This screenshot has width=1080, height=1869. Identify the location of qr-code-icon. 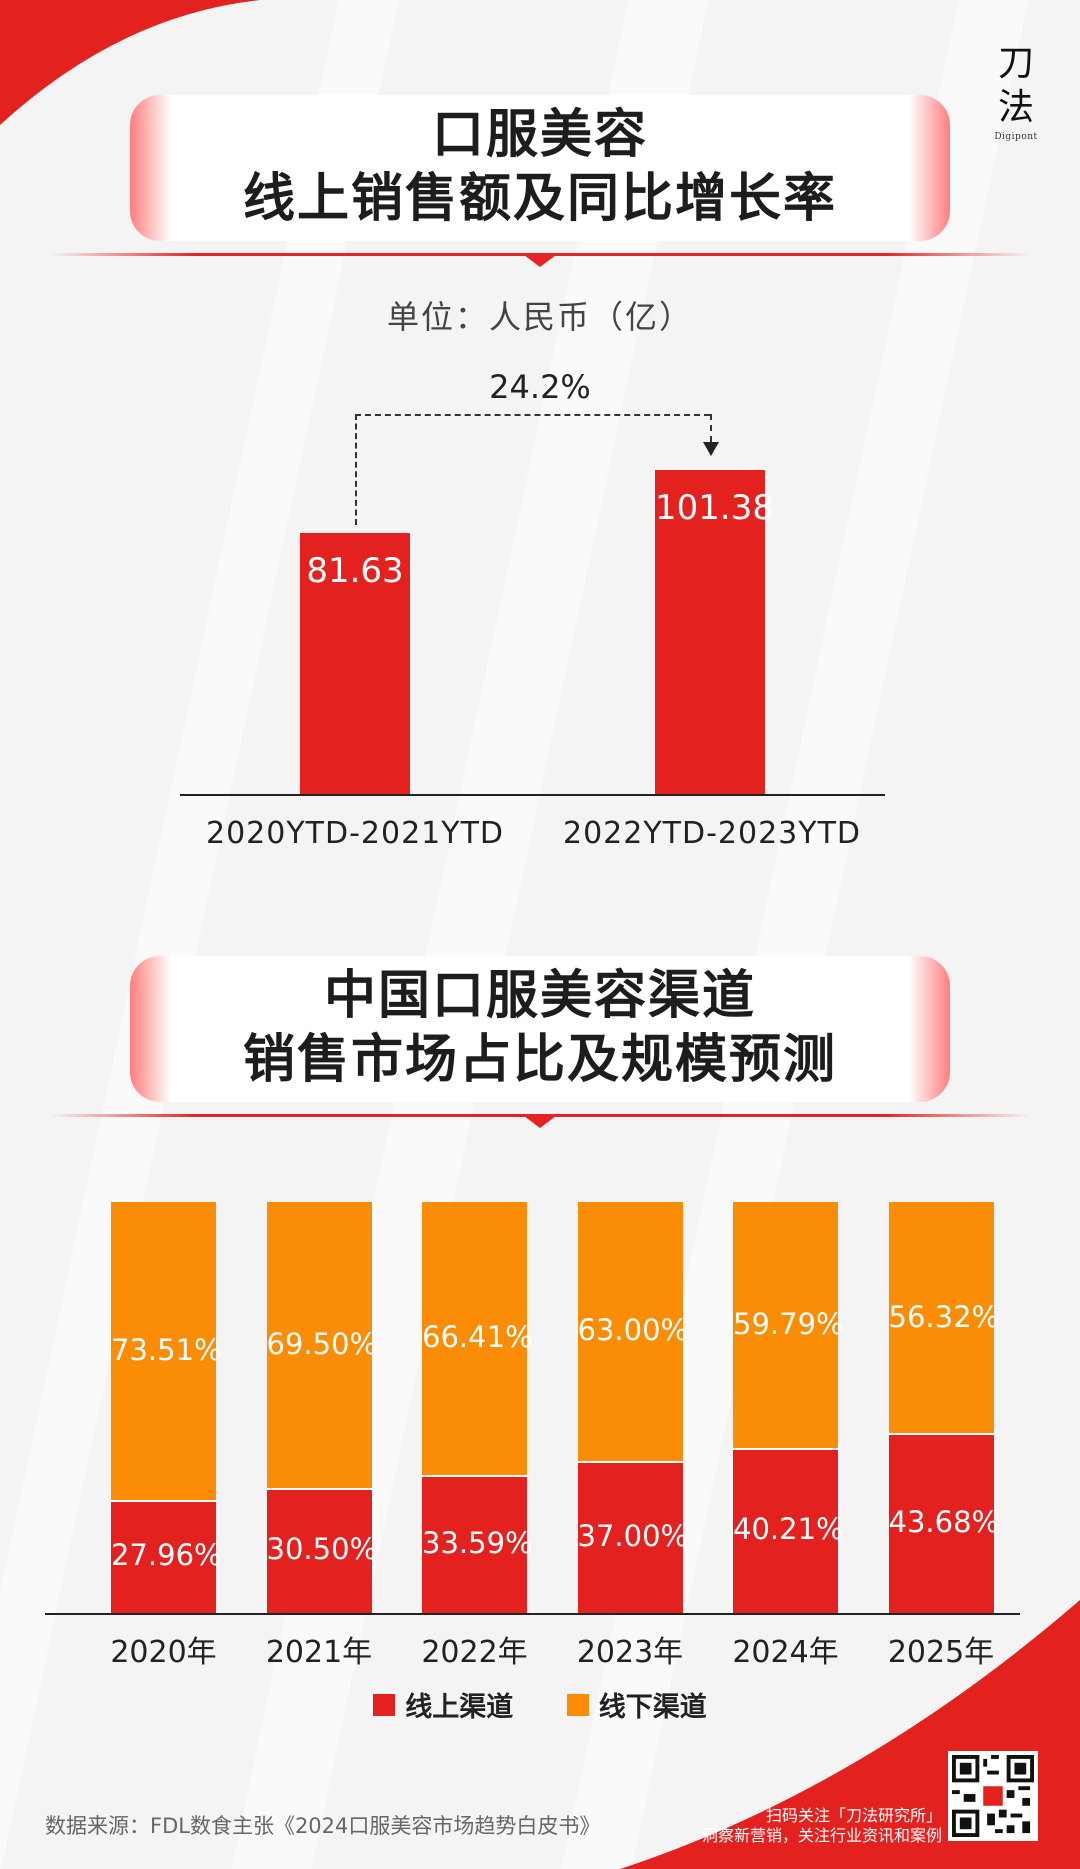
(993, 1796).